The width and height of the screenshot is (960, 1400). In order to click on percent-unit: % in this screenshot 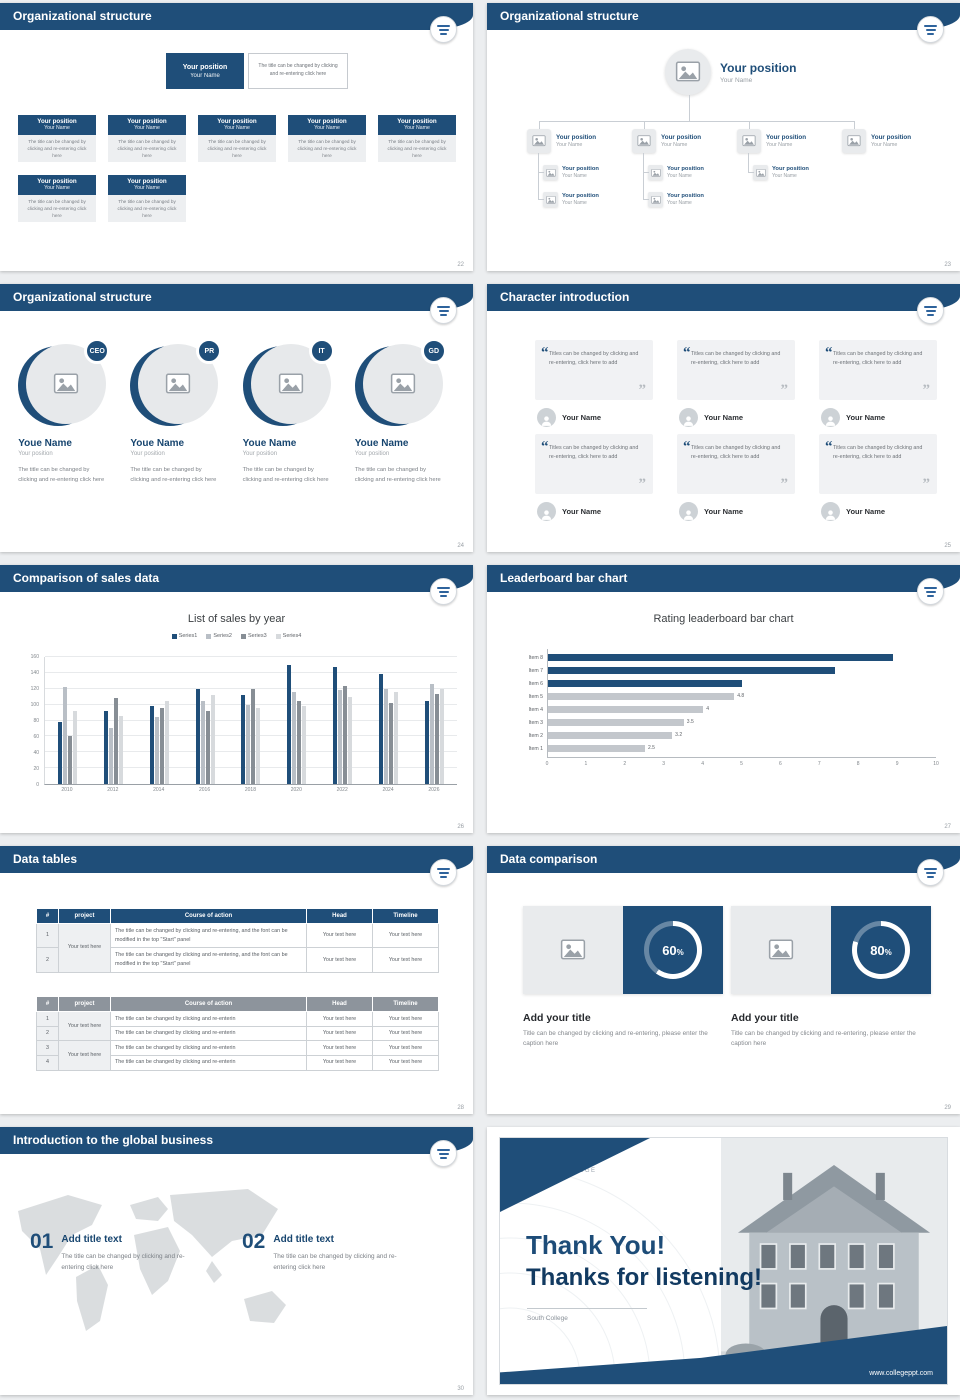, I will do `click(680, 952)`.